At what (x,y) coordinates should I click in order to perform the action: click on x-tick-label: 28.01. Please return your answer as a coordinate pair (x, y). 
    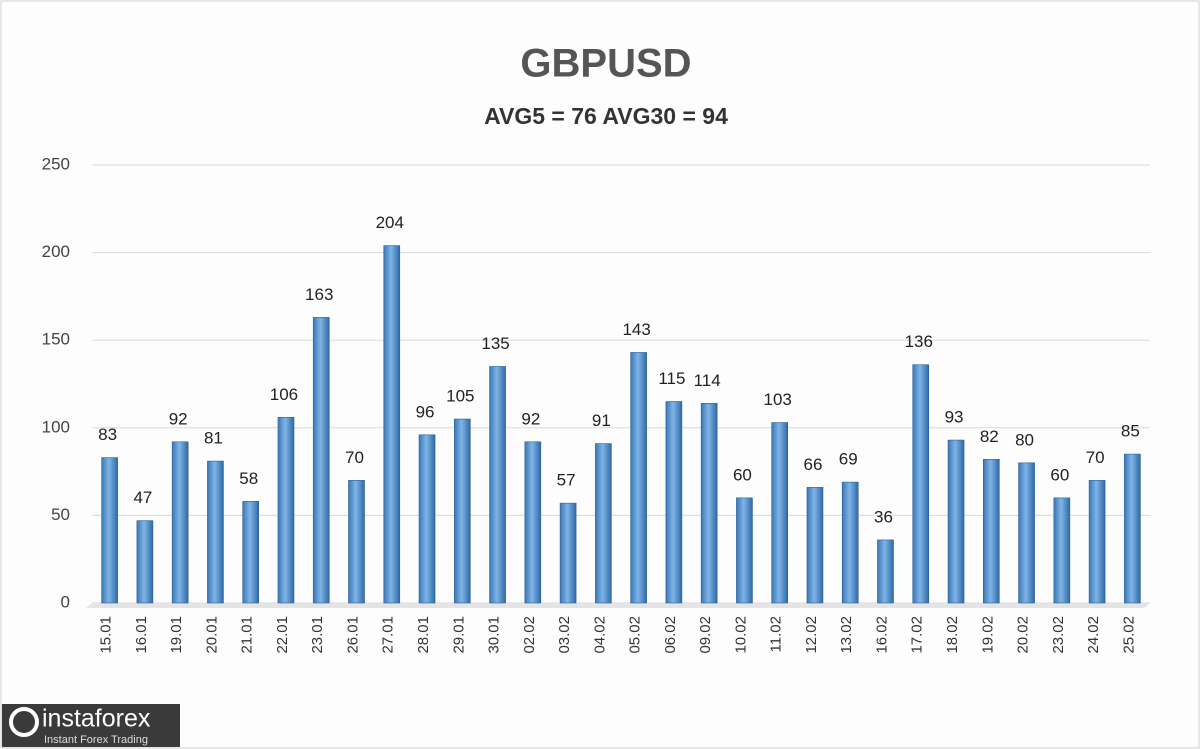
    Looking at the image, I should click on (423, 635).